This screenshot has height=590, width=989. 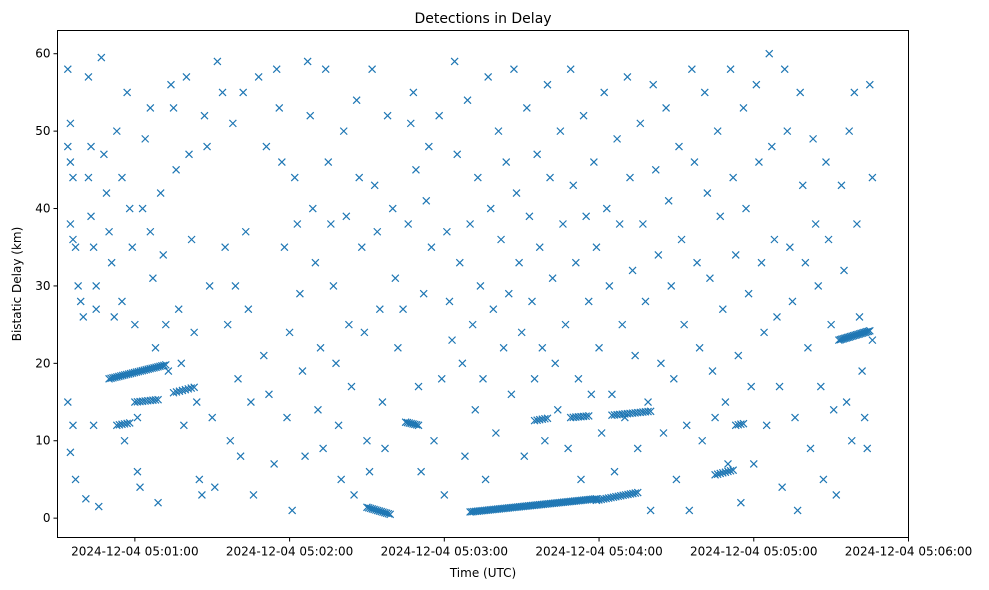 I want to click on y-tick-label: 0, so click(x=47, y=518).